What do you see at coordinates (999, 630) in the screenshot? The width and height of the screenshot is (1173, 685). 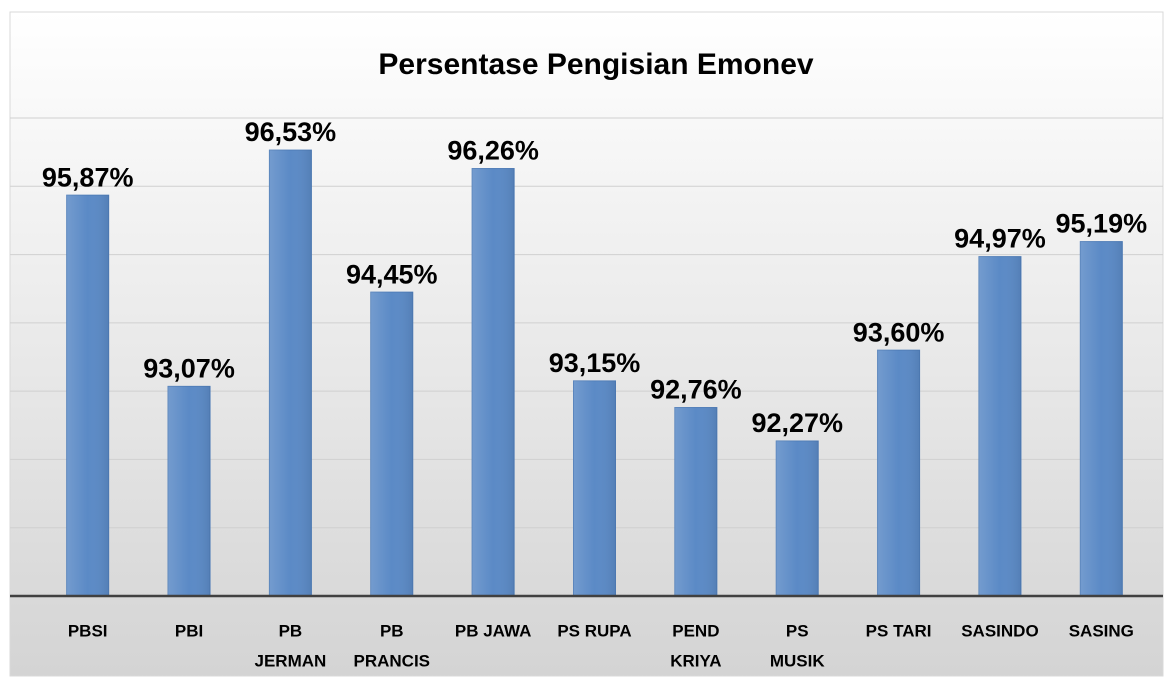 I see `x-tick-label: SASINDO` at bounding box center [999, 630].